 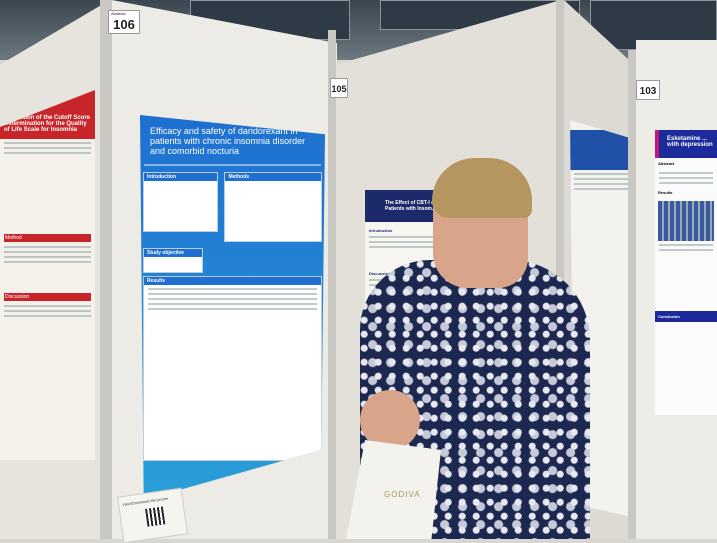 I want to click on qr-flyer: View/Download the poster, so click(x=152, y=515).